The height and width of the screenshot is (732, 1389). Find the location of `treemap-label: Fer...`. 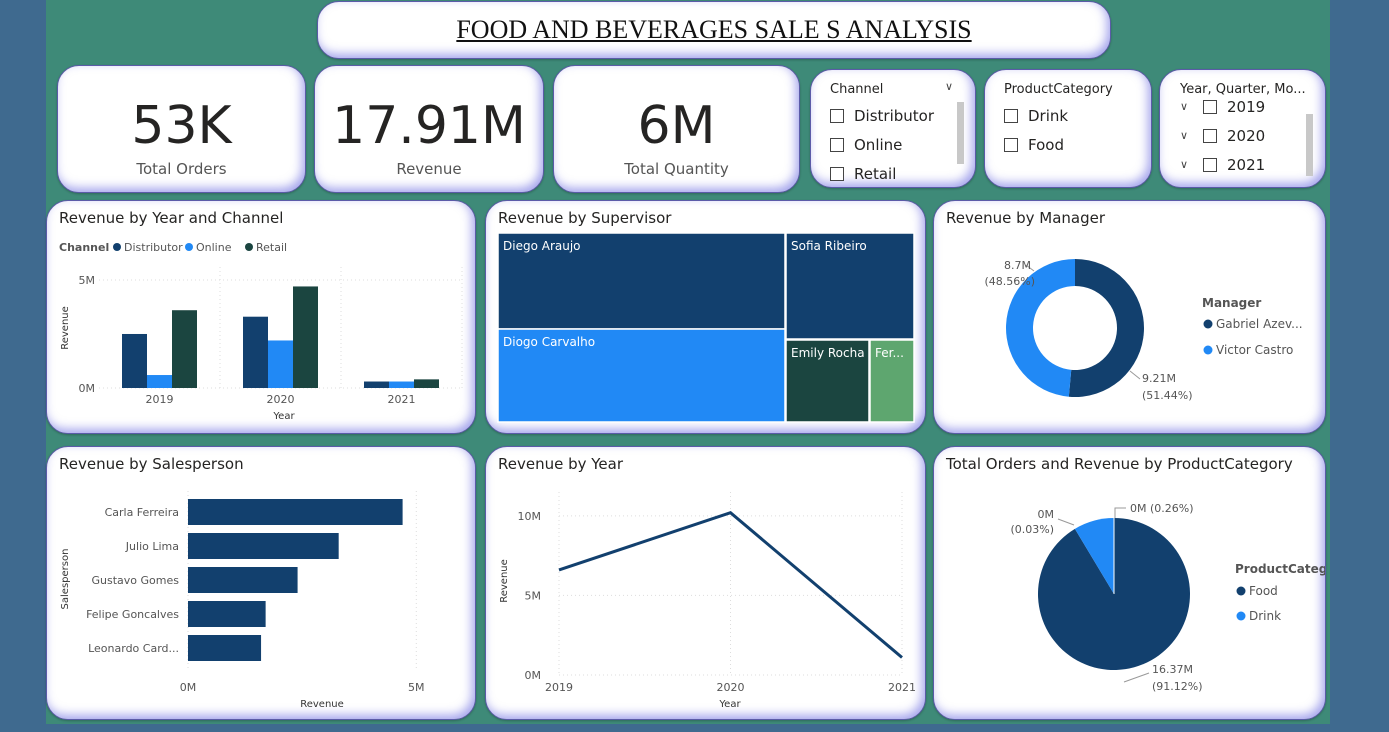

treemap-label: Fer... is located at coordinates (889, 353).